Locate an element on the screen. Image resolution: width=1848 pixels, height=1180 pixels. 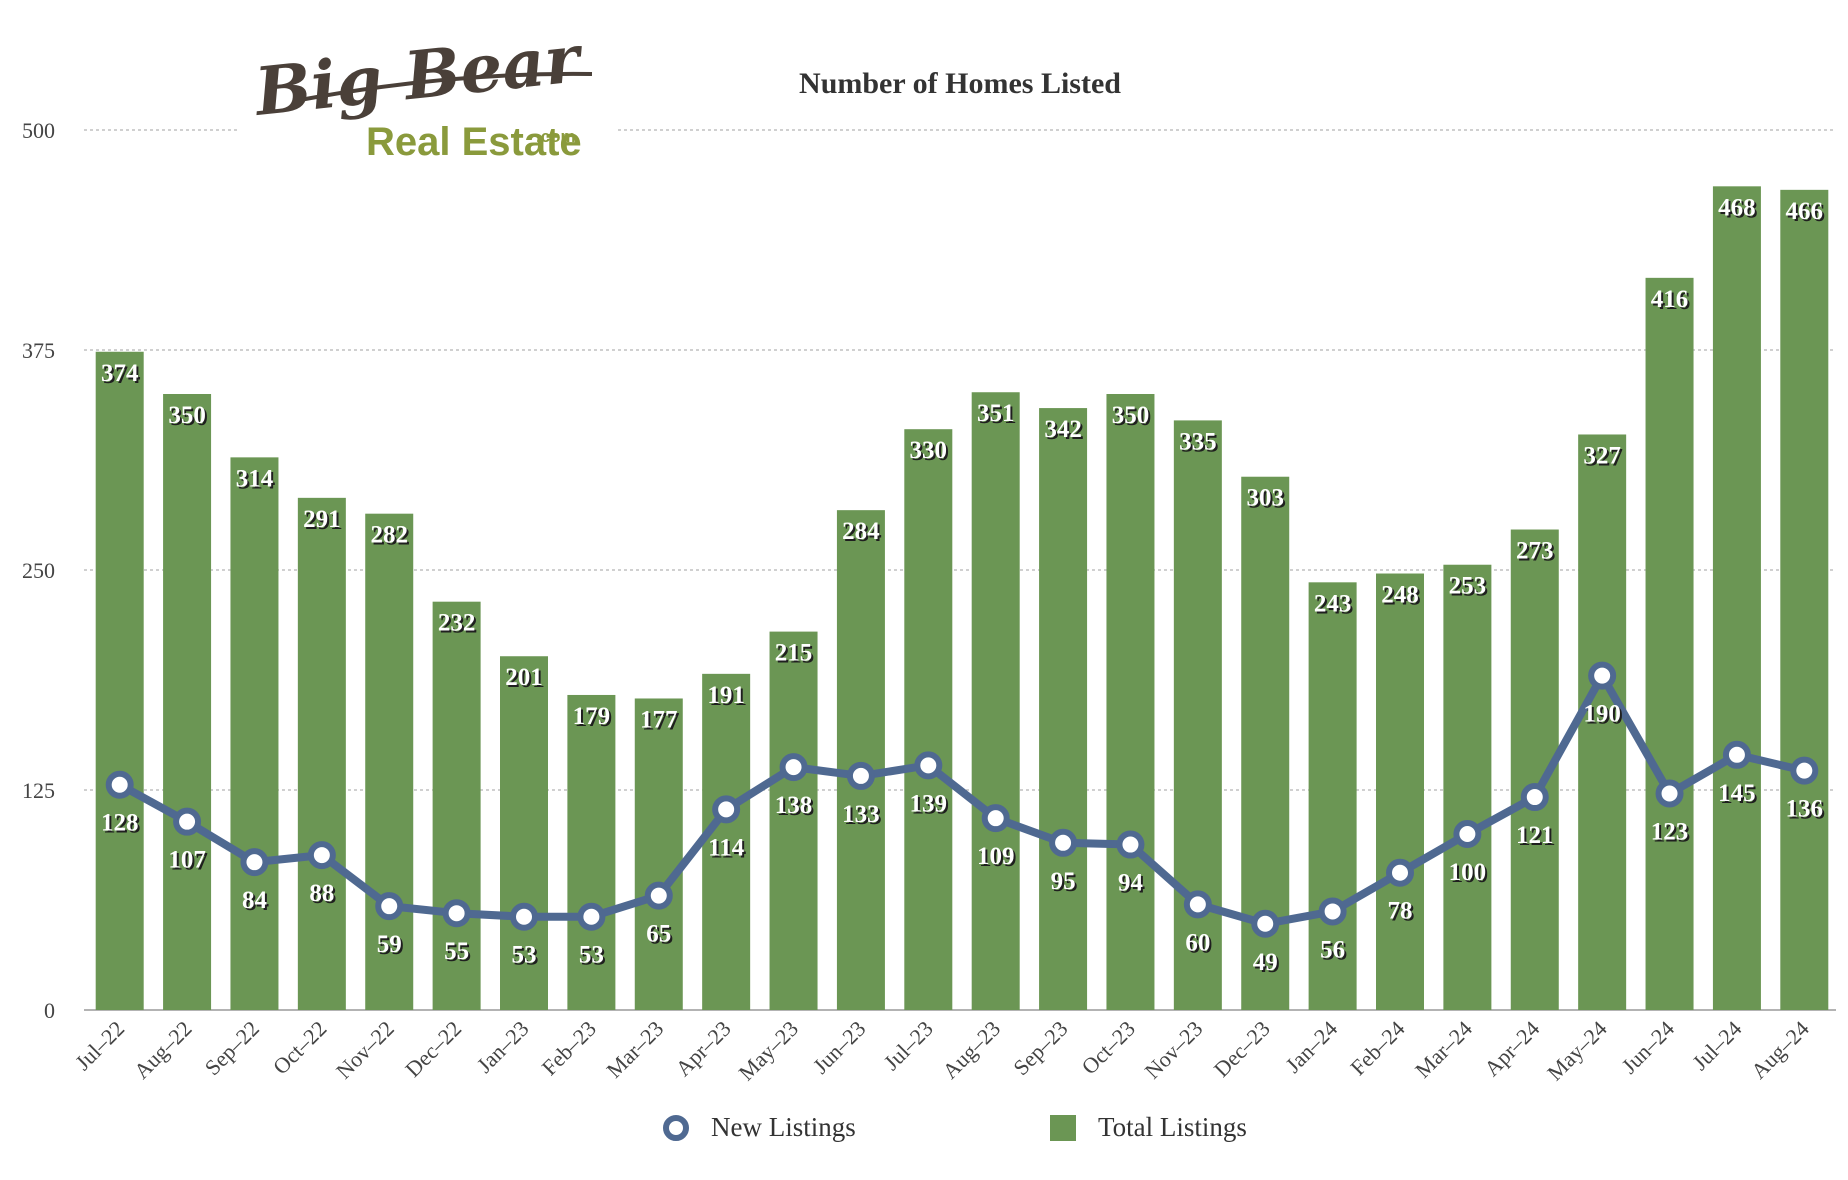
bar-label-shadow: 330 is located at coordinates (931, 452).